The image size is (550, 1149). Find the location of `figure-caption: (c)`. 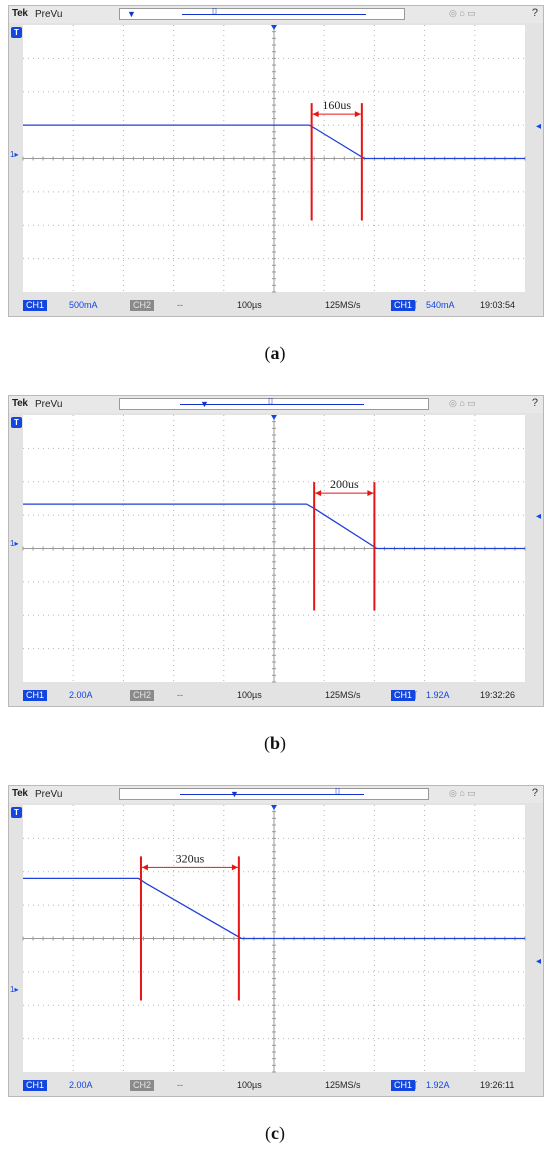

figure-caption: (c) is located at coordinates (275, 1133).